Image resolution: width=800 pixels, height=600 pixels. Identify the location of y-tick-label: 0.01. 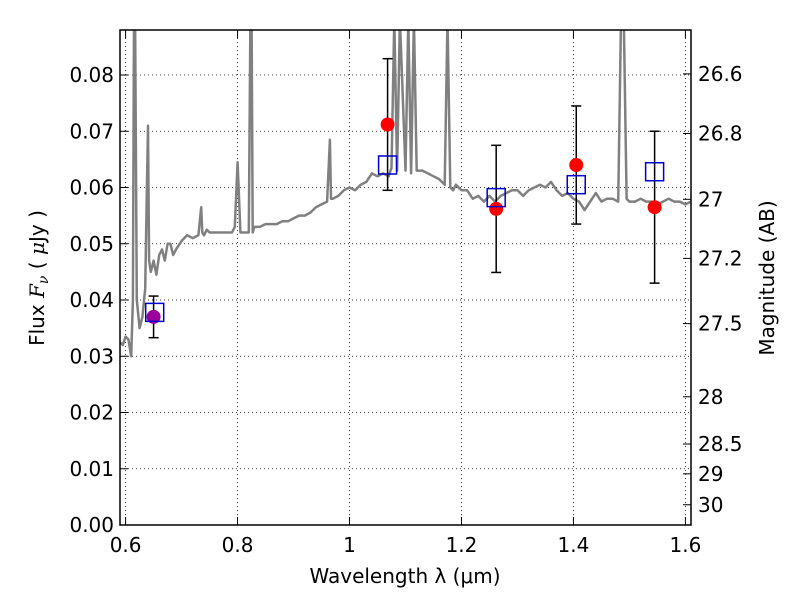
(91, 469).